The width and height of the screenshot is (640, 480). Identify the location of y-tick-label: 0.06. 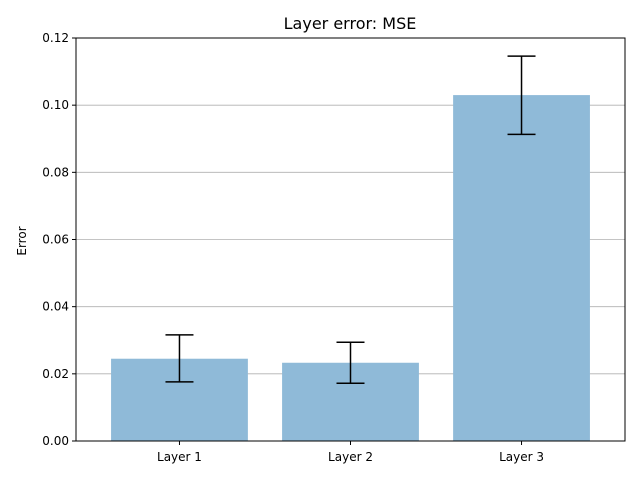
(55, 240).